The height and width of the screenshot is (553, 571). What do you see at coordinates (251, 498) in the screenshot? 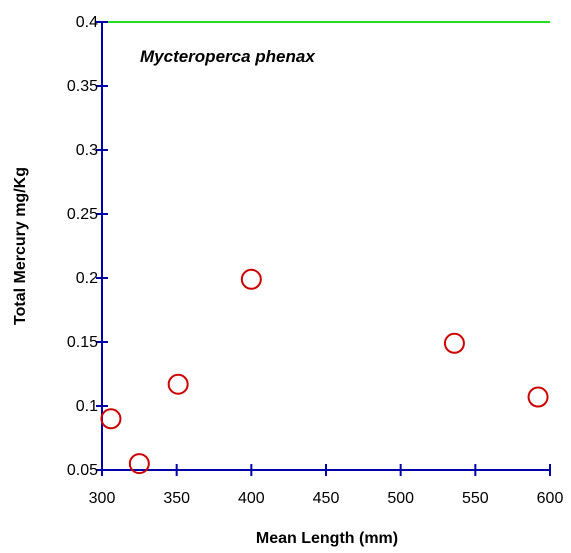
I see `x-tick-label: 400` at bounding box center [251, 498].